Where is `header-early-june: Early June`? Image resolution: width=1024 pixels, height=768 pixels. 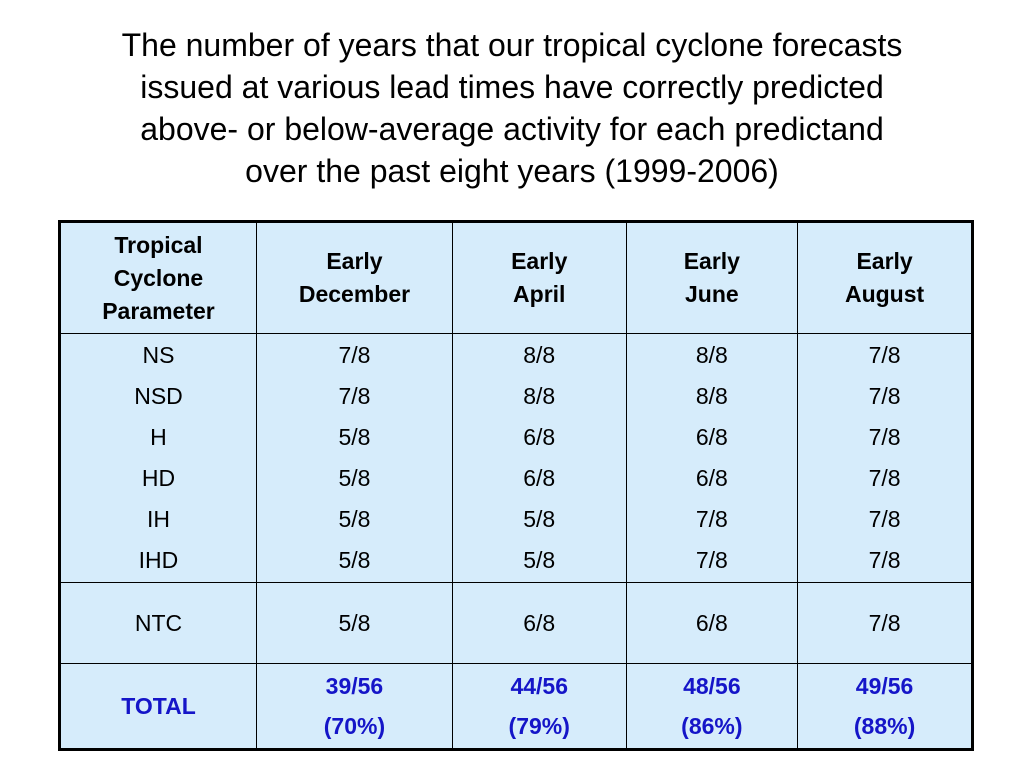 header-early-june: Early June is located at coordinates (712, 277).